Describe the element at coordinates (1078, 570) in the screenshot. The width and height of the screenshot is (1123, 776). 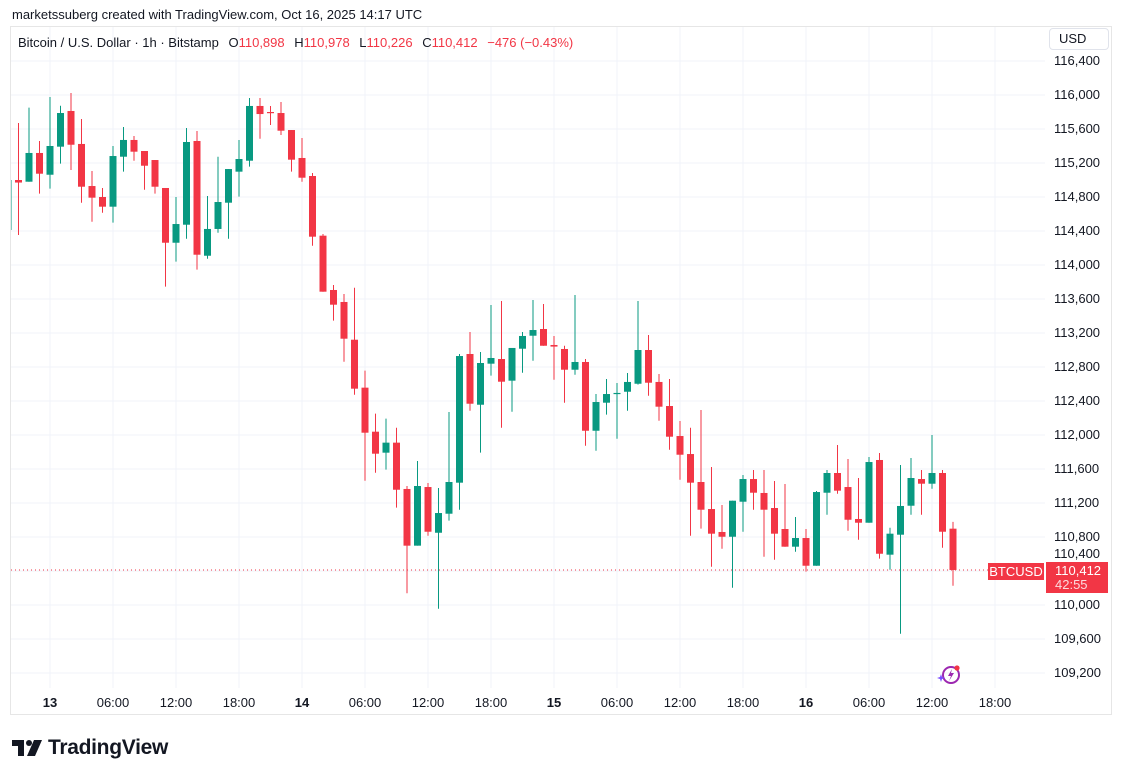
I see `last-price-value: 110,412` at that location.